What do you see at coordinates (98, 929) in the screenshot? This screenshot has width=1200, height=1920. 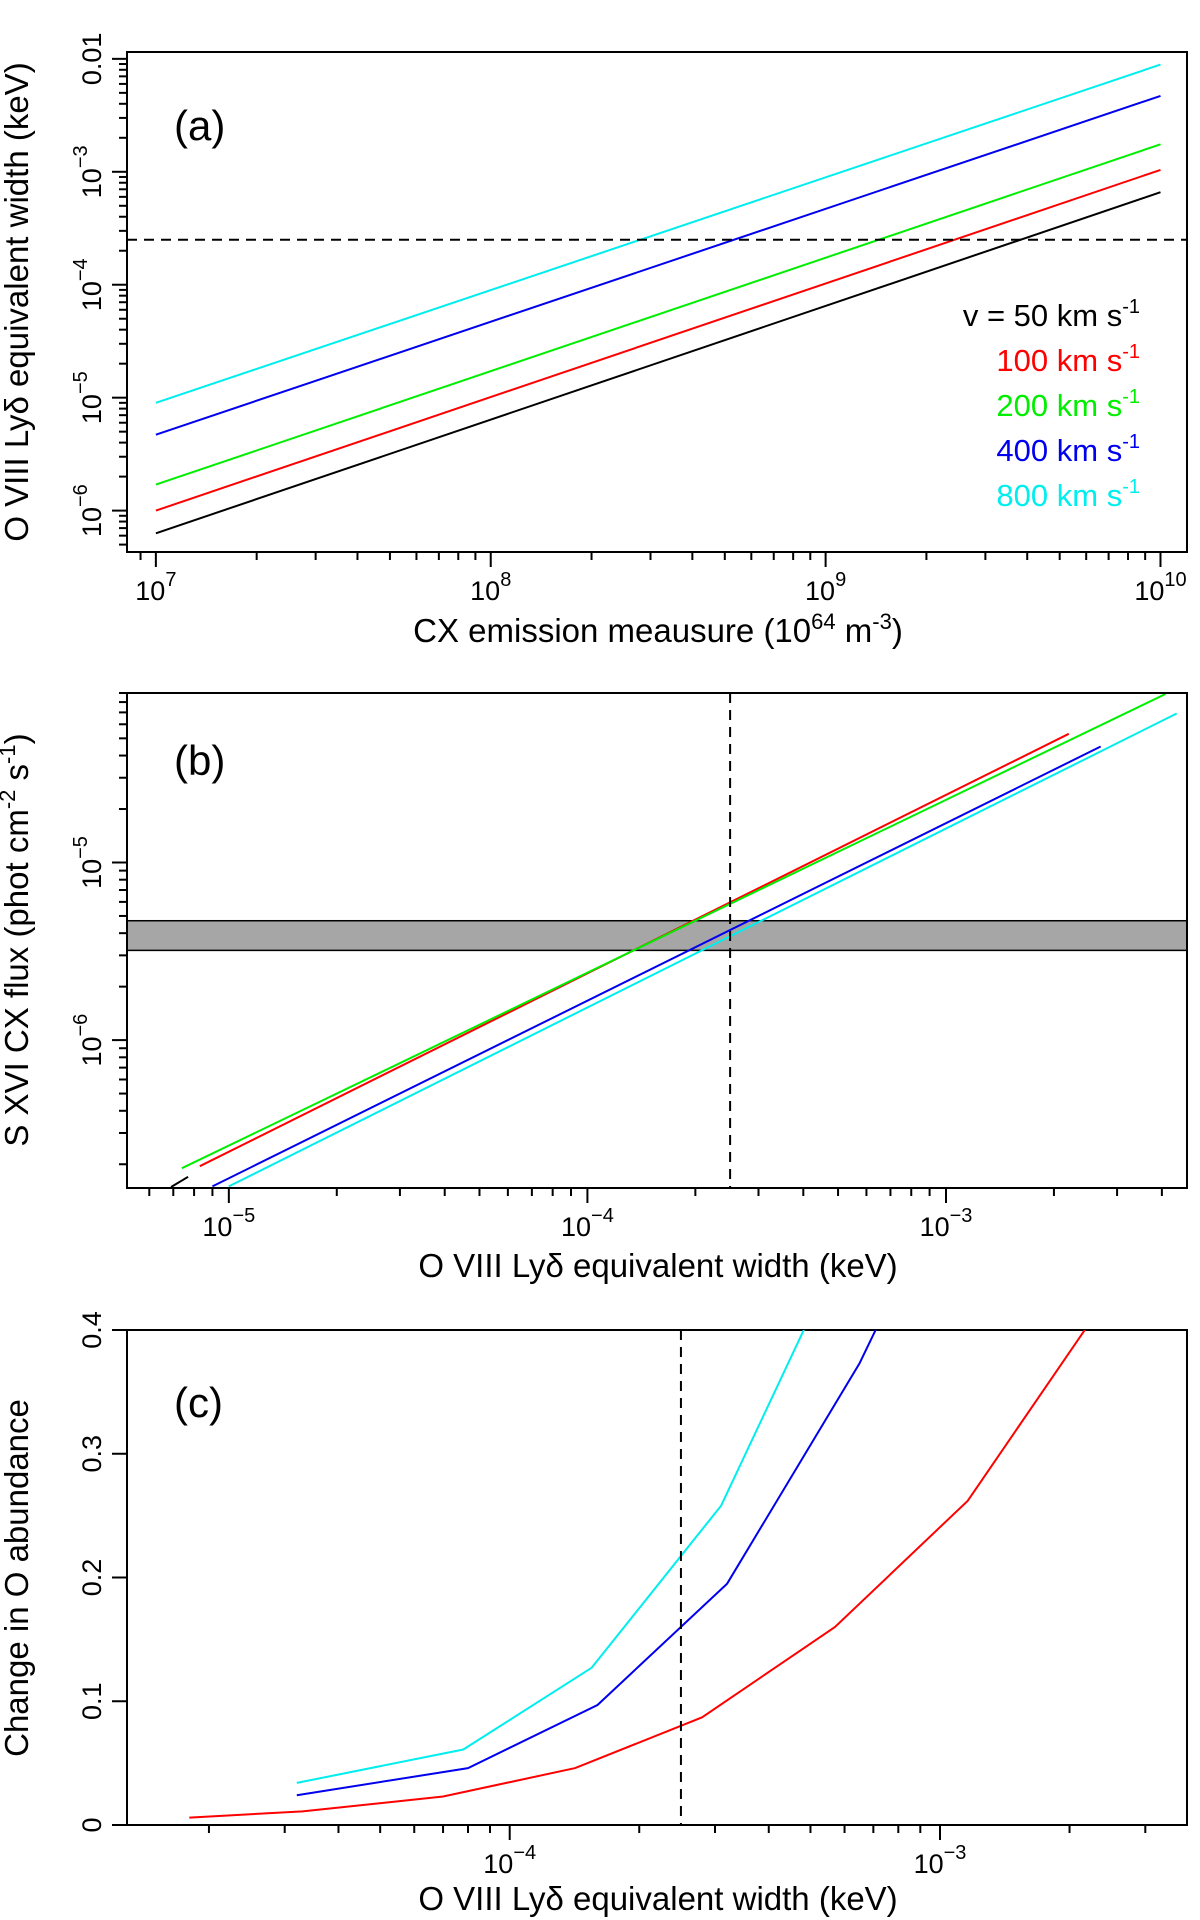 I see `panel-b-y-ticks: 10−6 10−5` at bounding box center [98, 929].